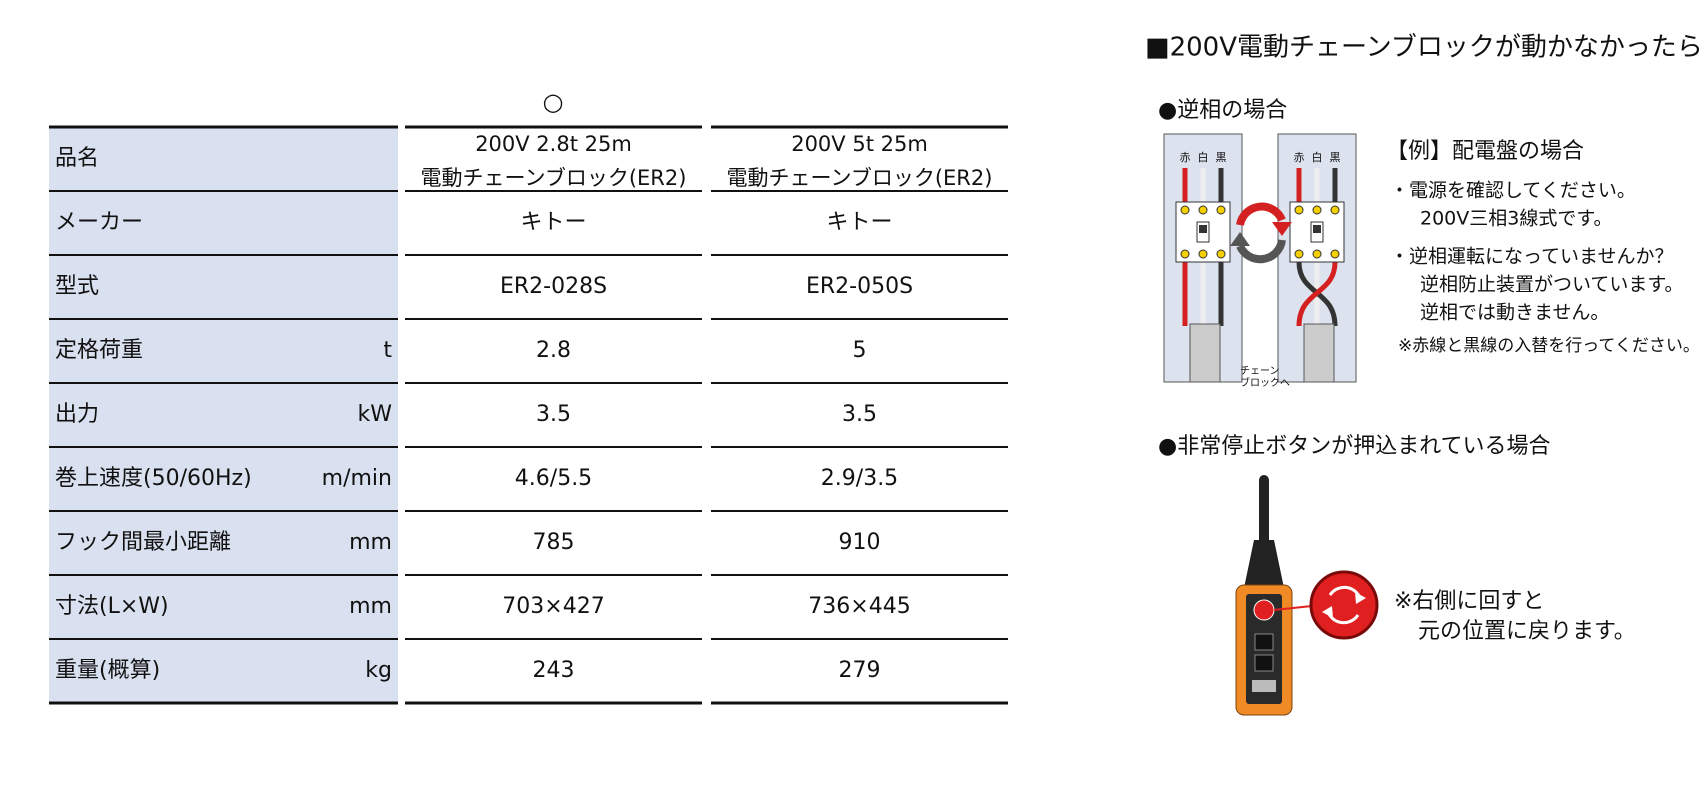 This screenshot has height=800, width=1700. I want to click on cell-value: 703×427, so click(553, 606).